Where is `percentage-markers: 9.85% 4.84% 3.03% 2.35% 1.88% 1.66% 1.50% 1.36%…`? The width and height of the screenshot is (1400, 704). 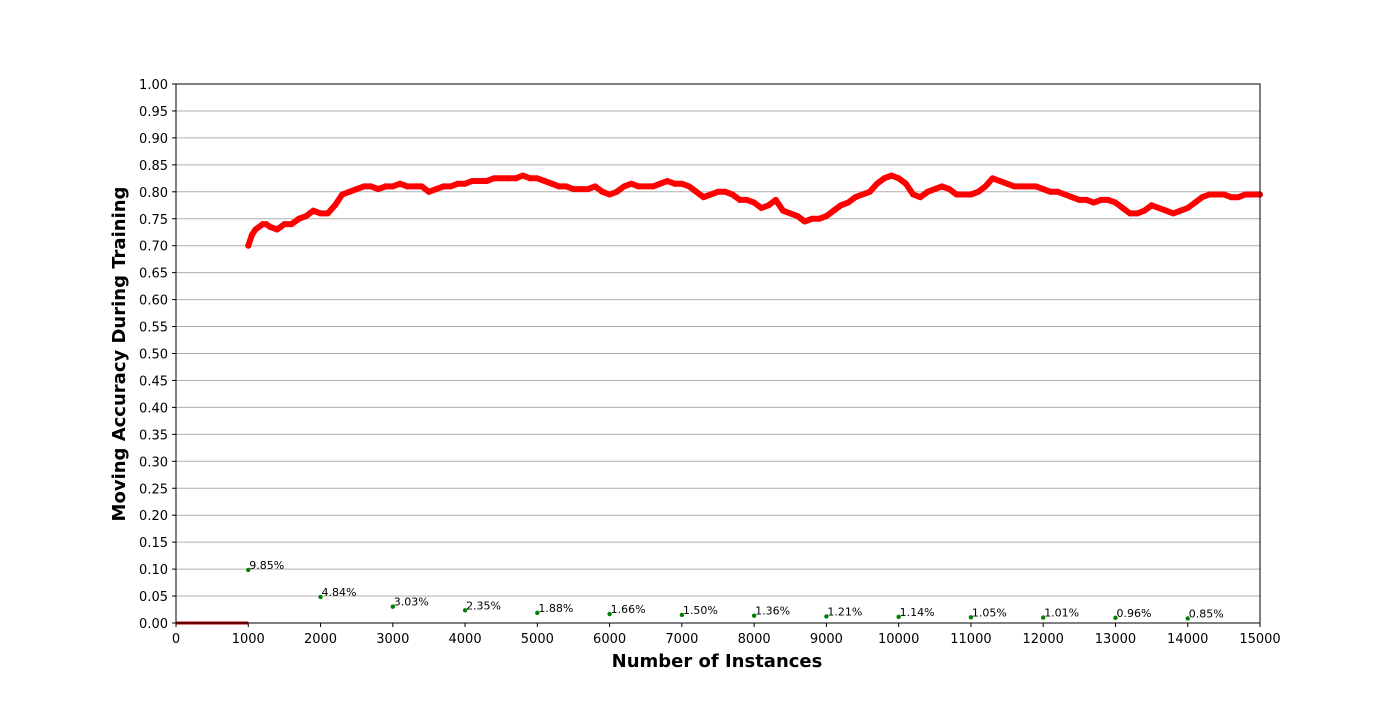 percentage-markers: 9.85% 4.84% 3.03% 2.35% 1.88% 1.66% 1.50% 1.36%… is located at coordinates (735, 590).